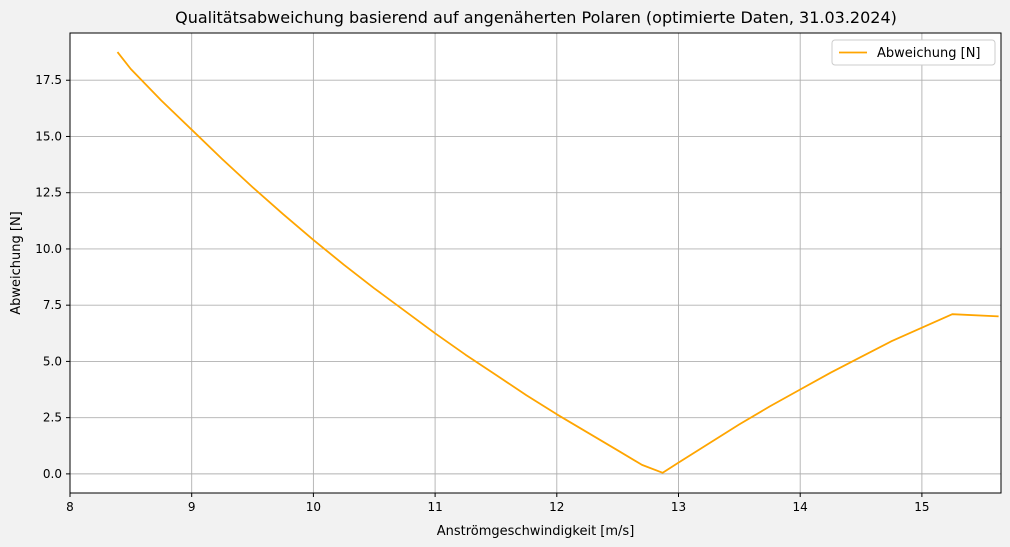  Describe the element at coordinates (556, 507) in the screenshot. I see `x-tick-label: 12` at that location.